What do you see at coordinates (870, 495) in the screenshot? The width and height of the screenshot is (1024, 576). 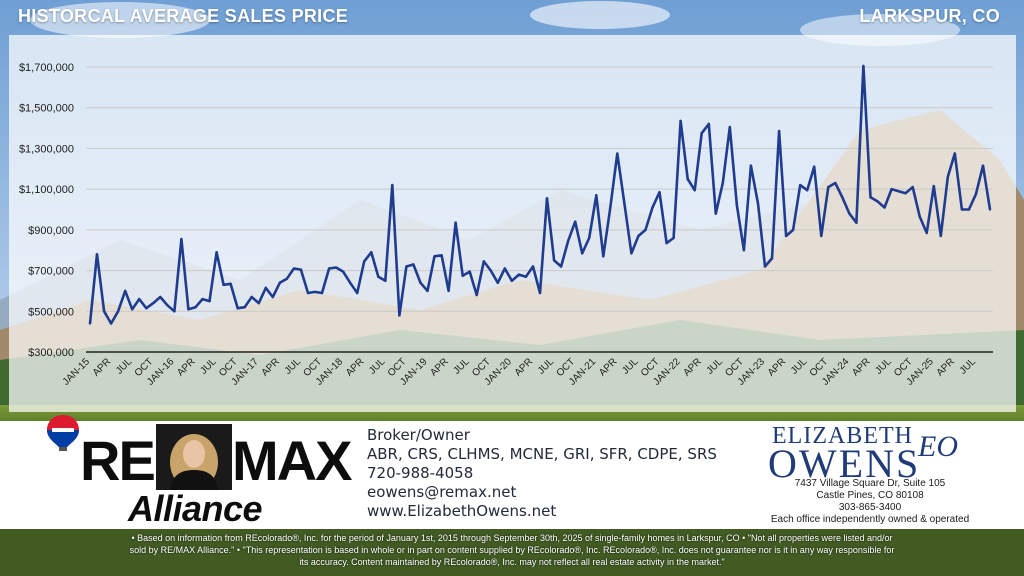 I see `office-city-line: Castle Pines, CO 80108` at bounding box center [870, 495].